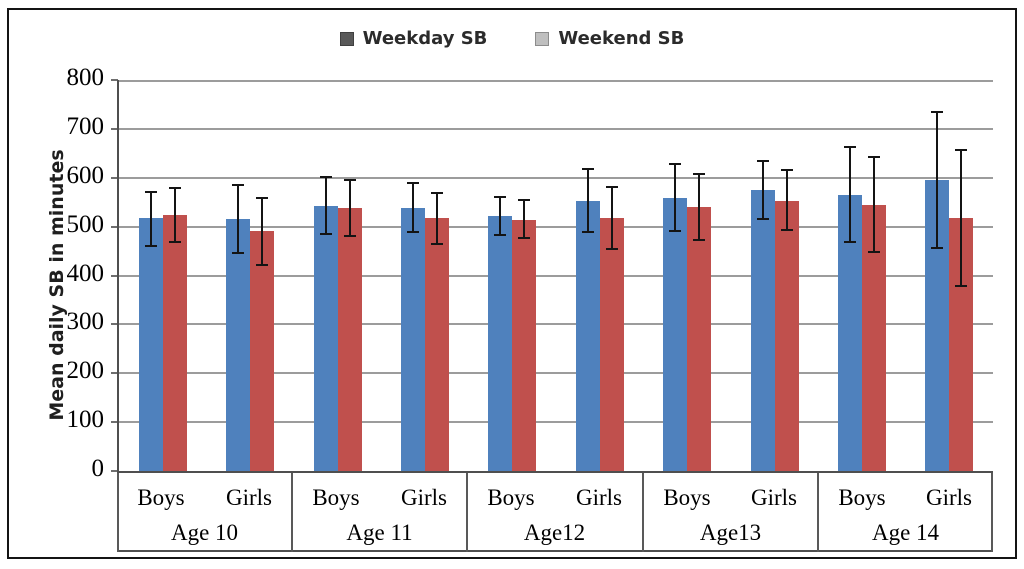  I want to click on x-label-age12-girls: Girls, so click(599, 497).